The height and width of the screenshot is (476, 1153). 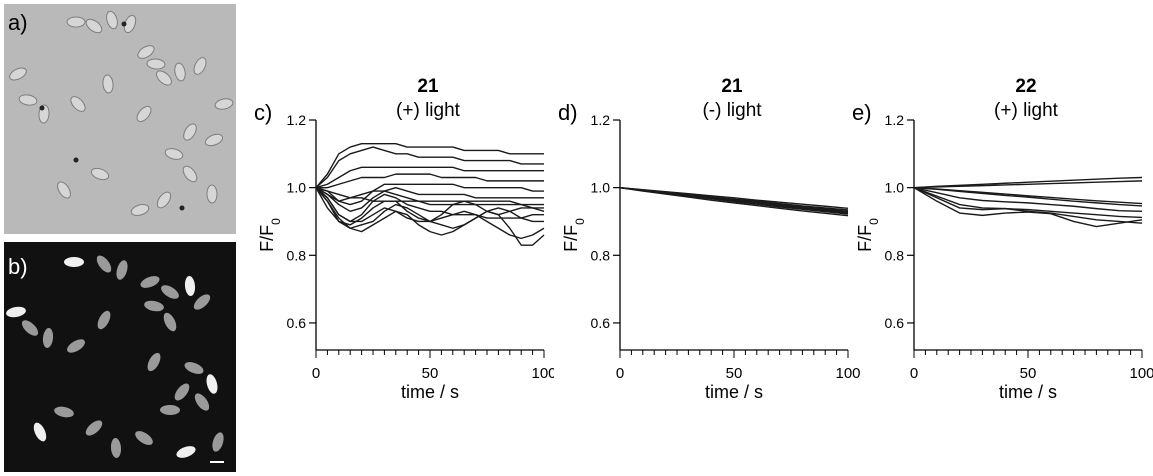 I want to click on chart-subtitle: (-) light, so click(x=732, y=110).